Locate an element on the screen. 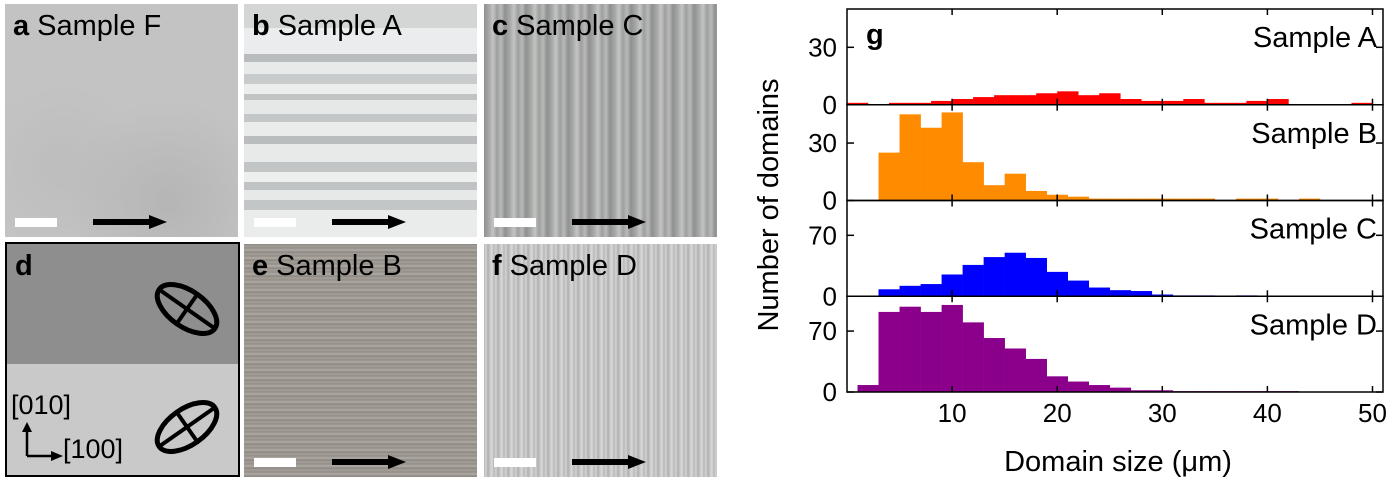 The height and width of the screenshot is (482, 1400). micrograph-panel-f: f Sample D is located at coordinates (600, 360).